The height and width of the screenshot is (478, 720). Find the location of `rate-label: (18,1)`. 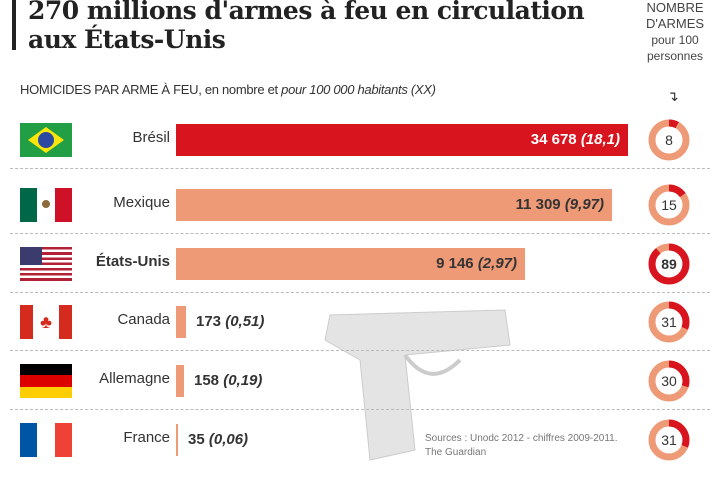

rate-label: (18,1) is located at coordinates (600, 139).